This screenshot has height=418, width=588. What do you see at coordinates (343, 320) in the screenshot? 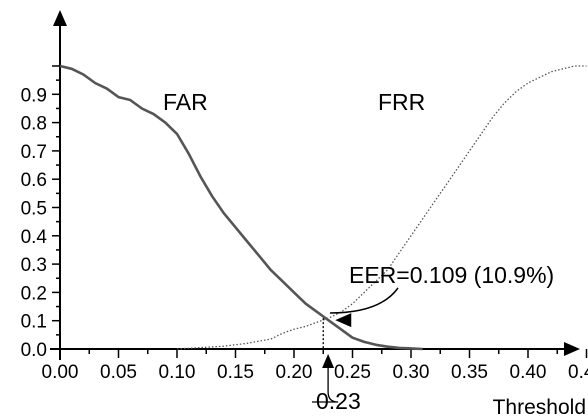
I see `eer-arrow-head-icon` at bounding box center [343, 320].